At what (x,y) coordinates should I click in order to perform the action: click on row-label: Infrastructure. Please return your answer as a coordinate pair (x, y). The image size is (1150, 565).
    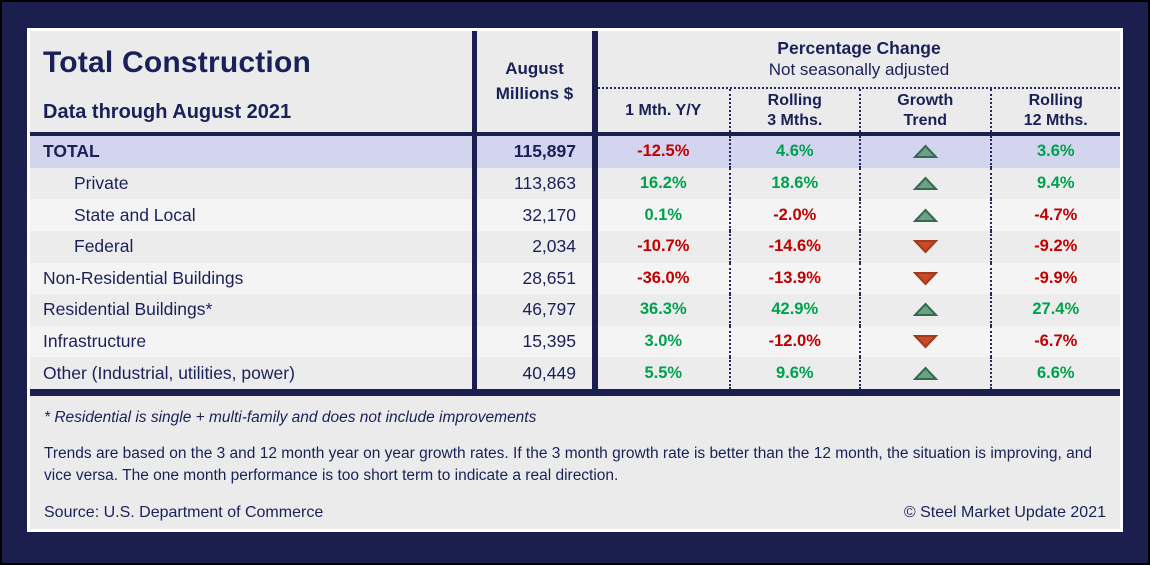
    Looking at the image, I should click on (95, 341).